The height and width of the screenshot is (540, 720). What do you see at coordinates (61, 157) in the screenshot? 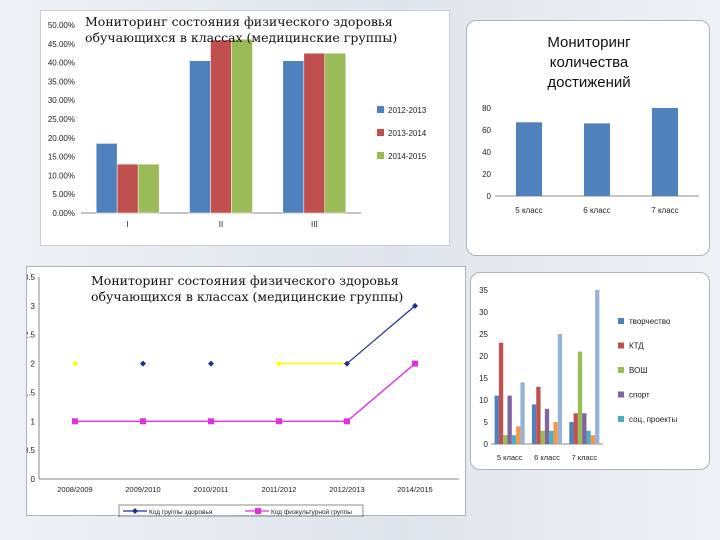
I see `y-tick-label: 15.00%` at bounding box center [61, 157].